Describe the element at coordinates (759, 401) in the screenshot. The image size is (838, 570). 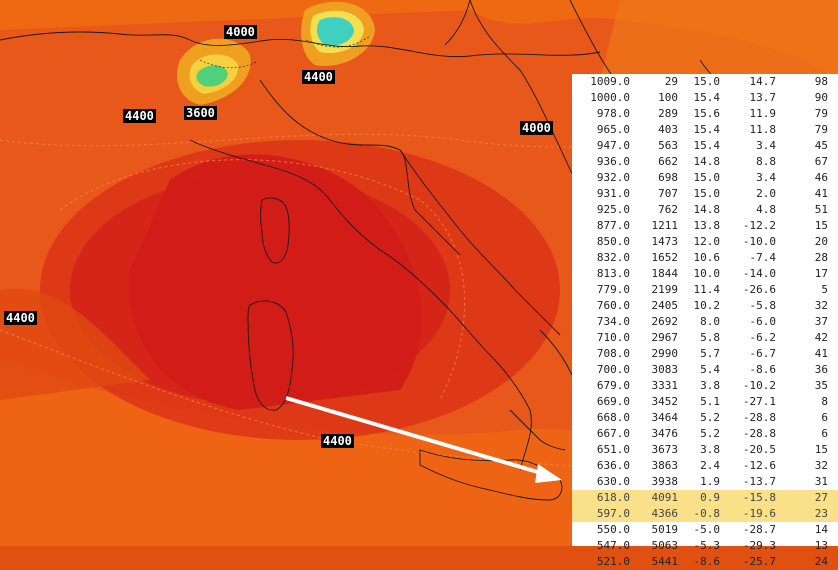
I see `sounding-cell-dewpoint_c: -27.1` at that location.